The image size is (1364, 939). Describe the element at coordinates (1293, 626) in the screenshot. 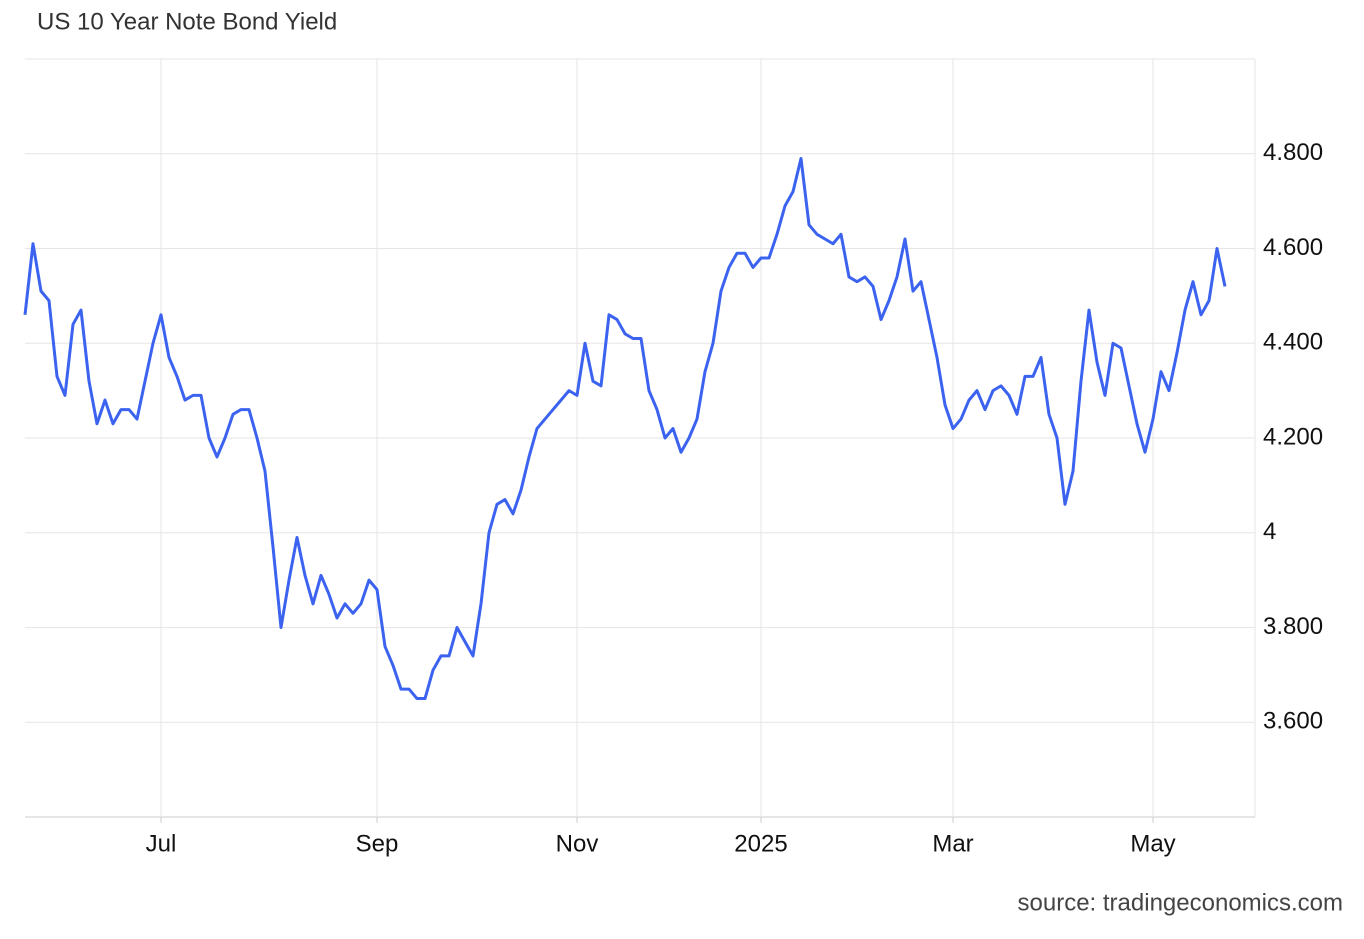

I see `y-tick-label: 3.800` at that location.